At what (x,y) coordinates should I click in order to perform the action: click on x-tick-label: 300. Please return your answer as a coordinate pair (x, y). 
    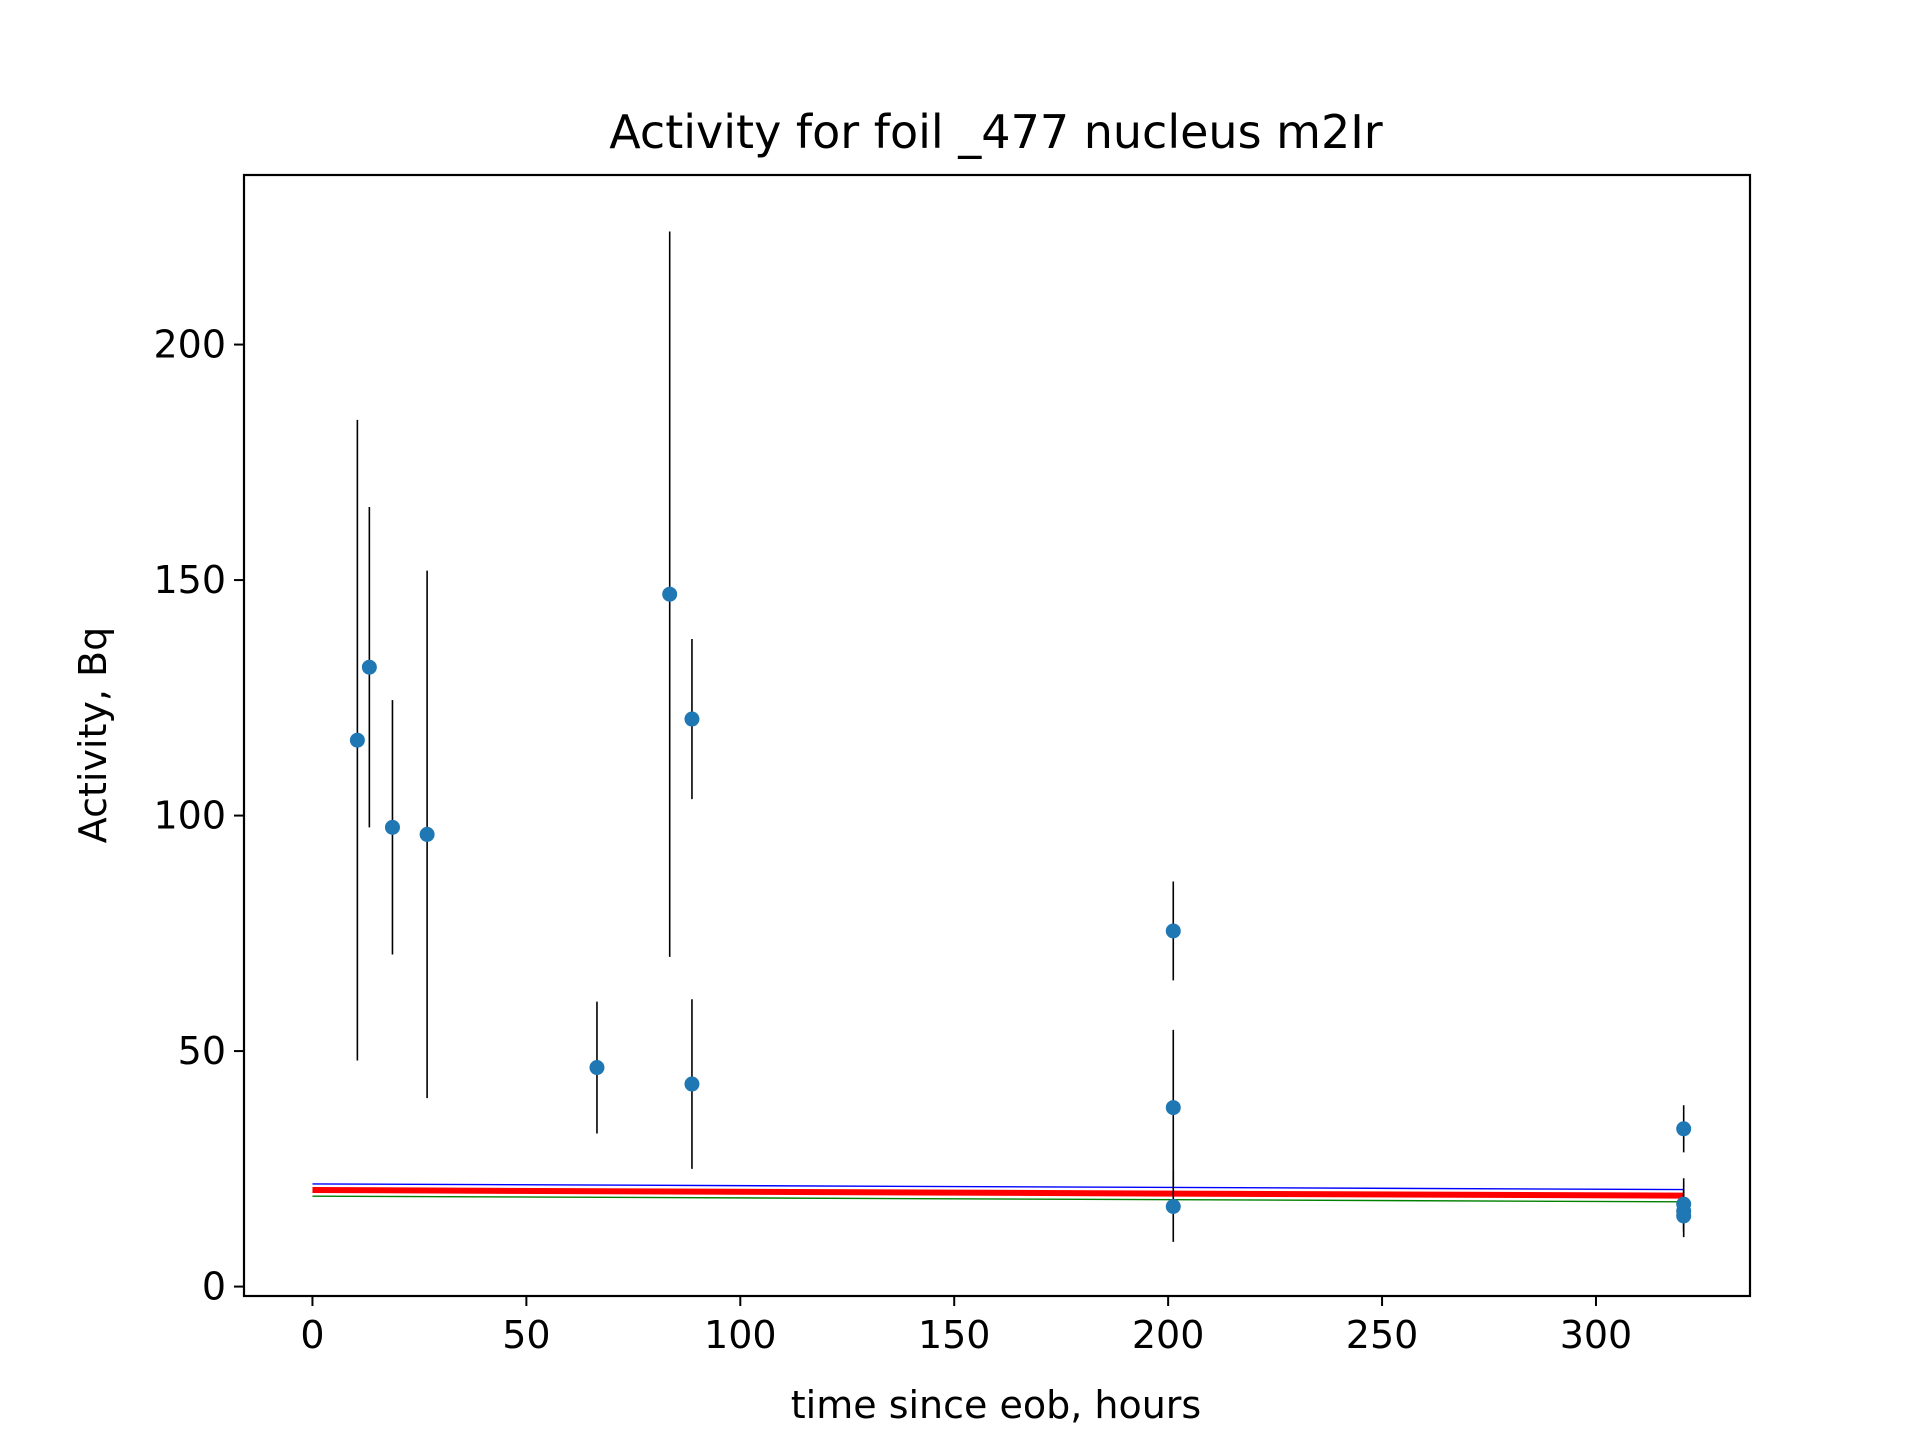
    Looking at the image, I should click on (1596, 1335).